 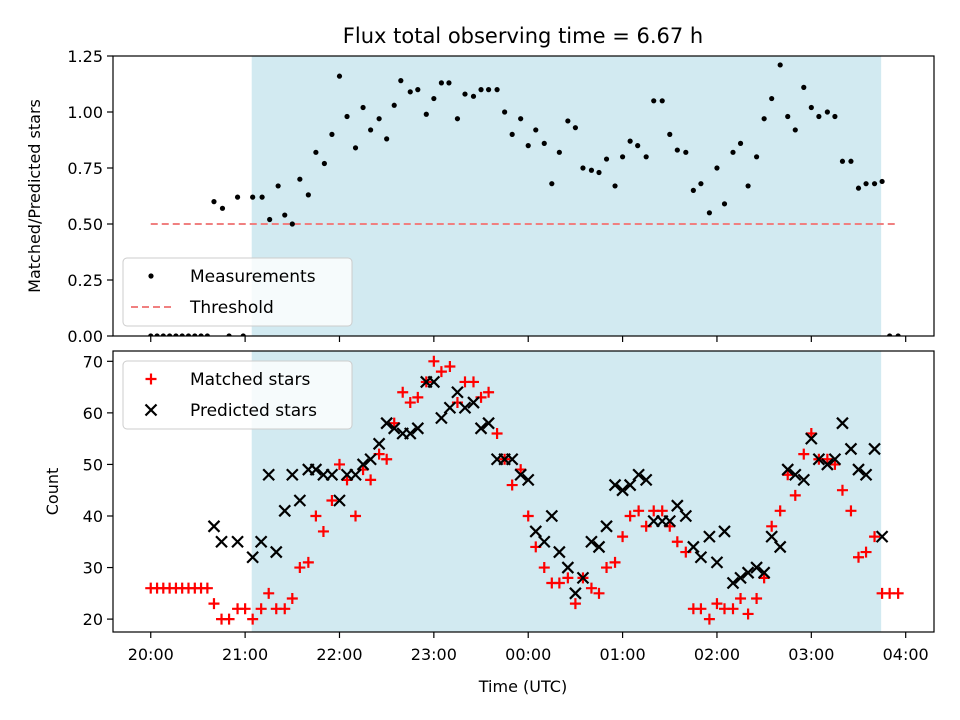 I want to click on chart-title: Flux total observing time = 6.67 h, so click(x=523, y=36).